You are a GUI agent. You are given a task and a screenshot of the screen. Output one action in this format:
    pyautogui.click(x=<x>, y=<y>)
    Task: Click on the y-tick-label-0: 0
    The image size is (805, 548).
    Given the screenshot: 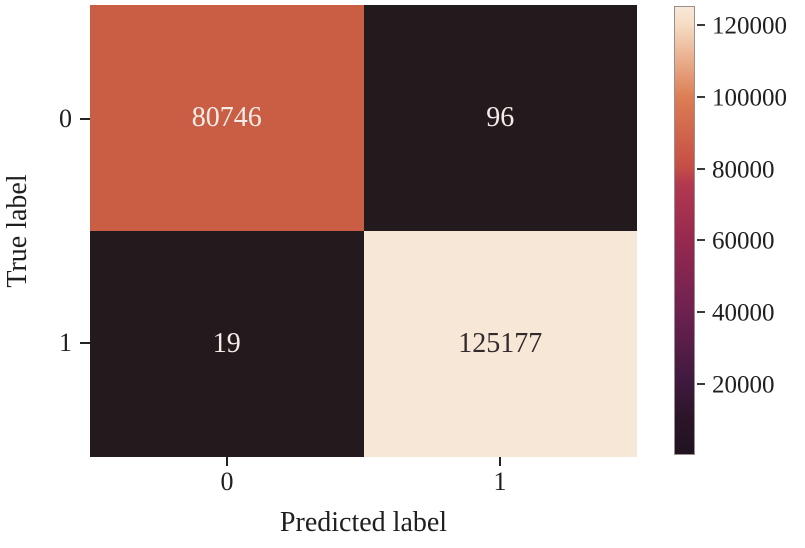 What is the action you would take?
    pyautogui.click(x=65, y=118)
    